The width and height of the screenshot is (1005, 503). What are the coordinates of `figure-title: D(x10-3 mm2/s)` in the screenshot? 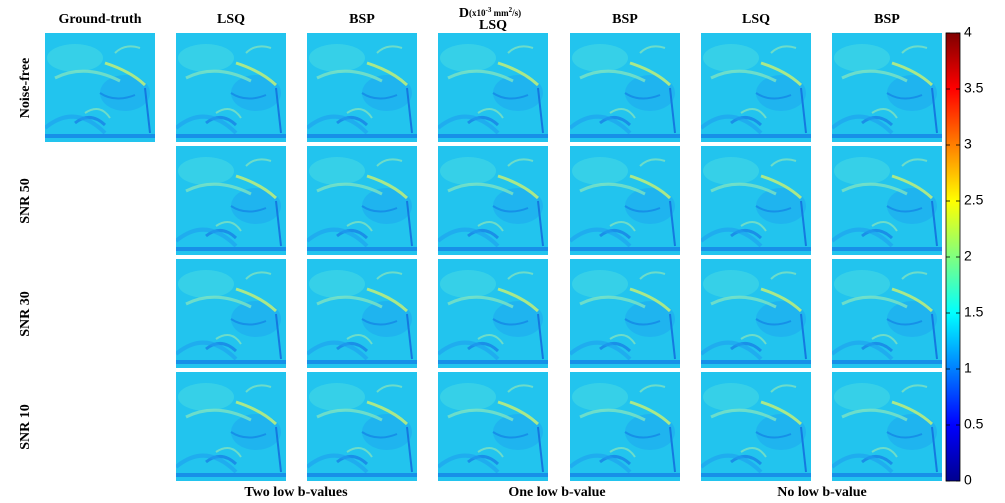 It's located at (490, 14).